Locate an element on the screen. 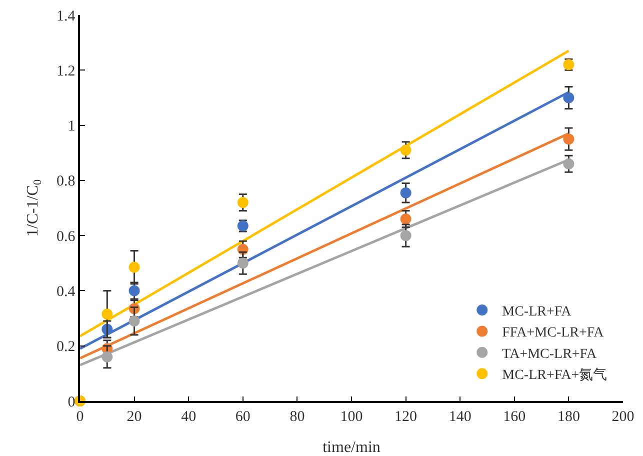 This screenshot has width=643, height=456. x-tick-label: 60 is located at coordinates (242, 416).